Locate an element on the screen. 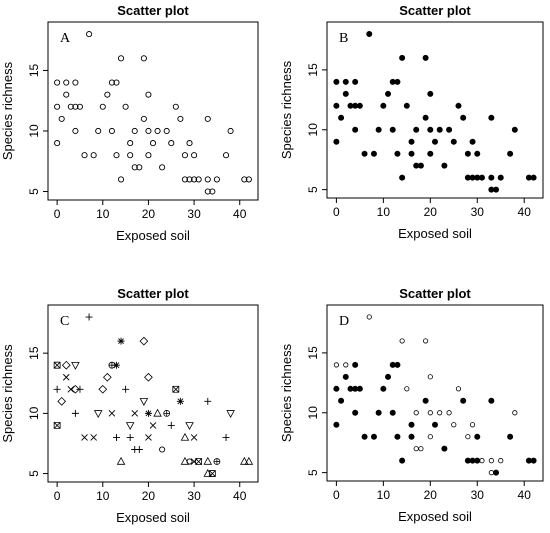 The height and width of the screenshot is (533, 550). chart-title: Scatter plot is located at coordinates (153, 10).